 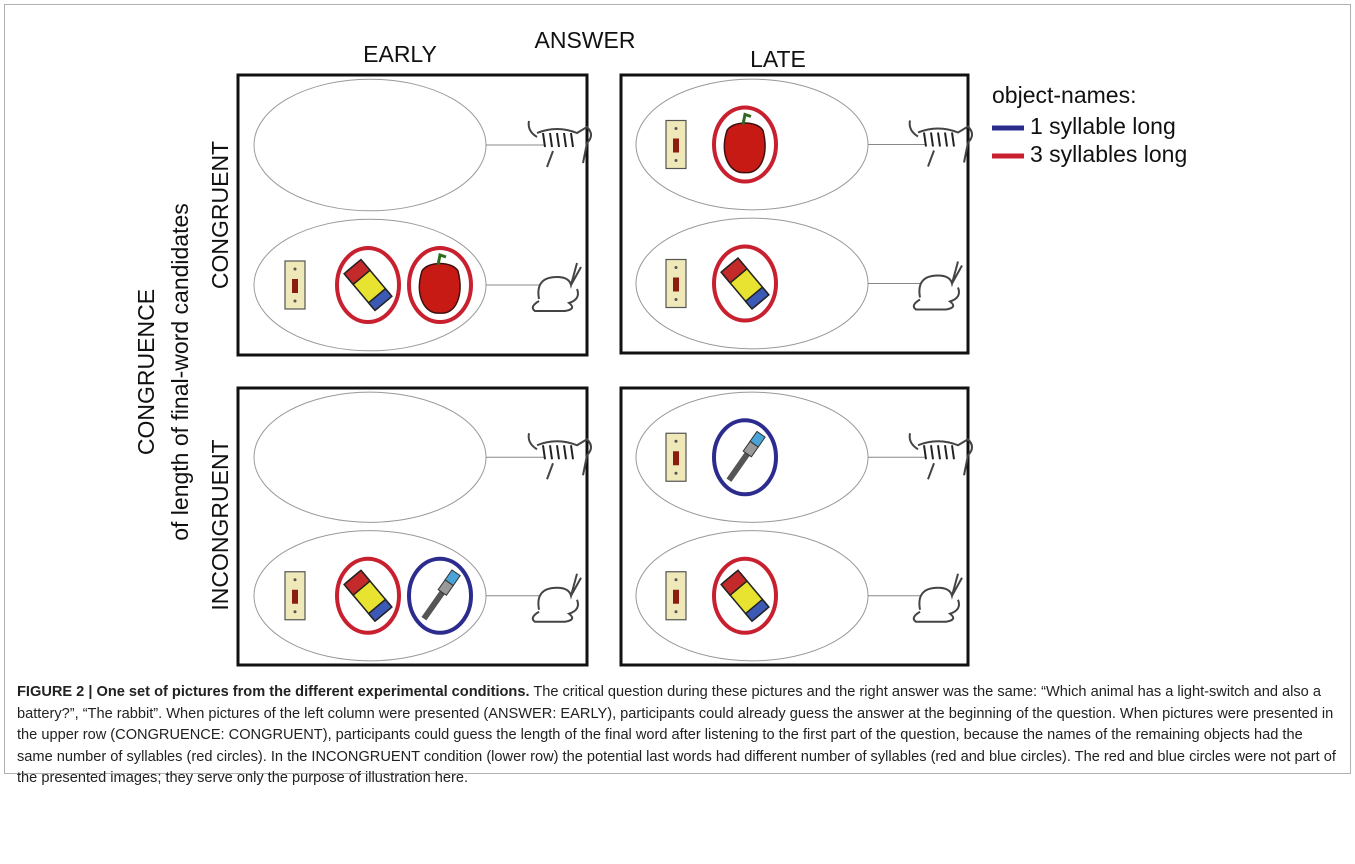 What do you see at coordinates (146, 372) in the screenshot?
I see `row-header: CONGRUENCE` at bounding box center [146, 372].